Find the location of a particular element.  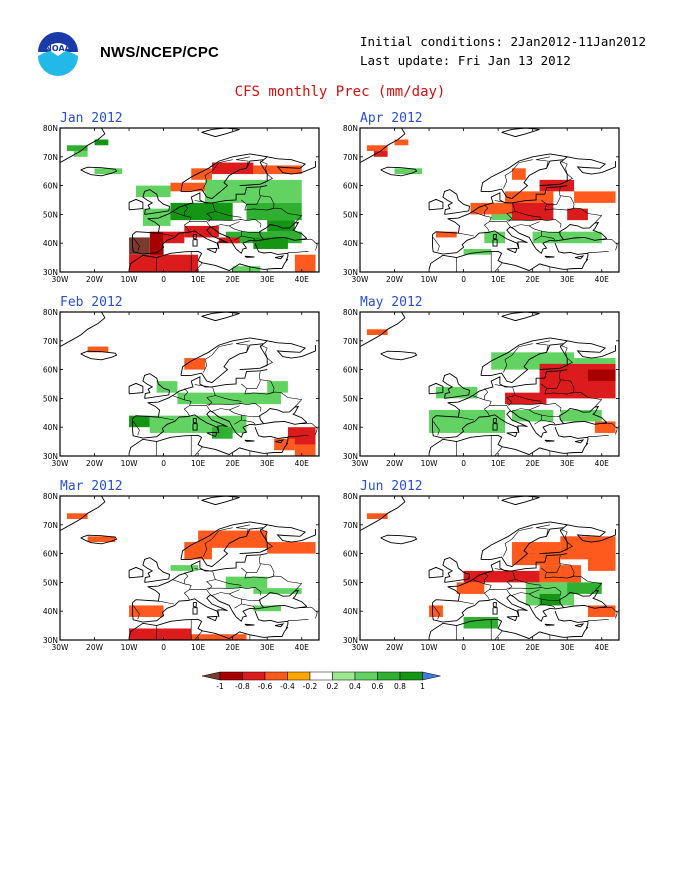

y-tick-label: 70N is located at coordinates (50, 525).